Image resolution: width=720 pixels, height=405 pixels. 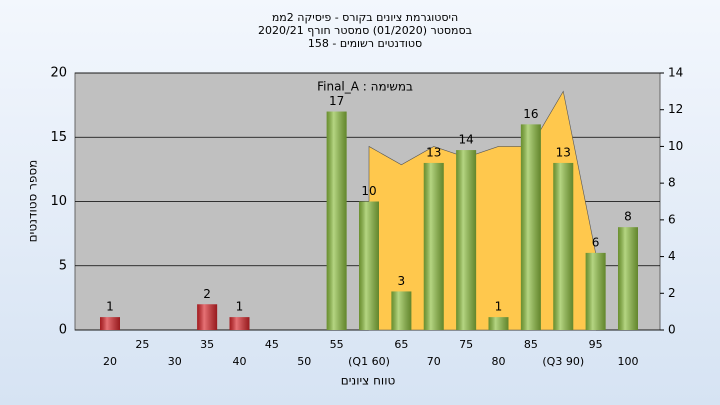 What do you see at coordinates (628, 217) in the screenshot?
I see `data-label: 8` at bounding box center [628, 217].